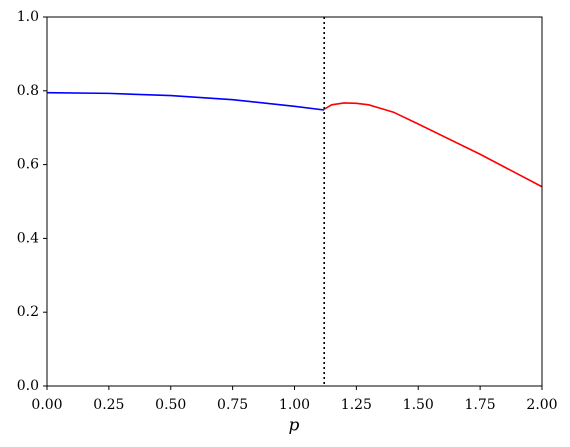  What do you see at coordinates (294, 405) in the screenshot?
I see `x-tick-label: 1.00` at bounding box center [294, 405].